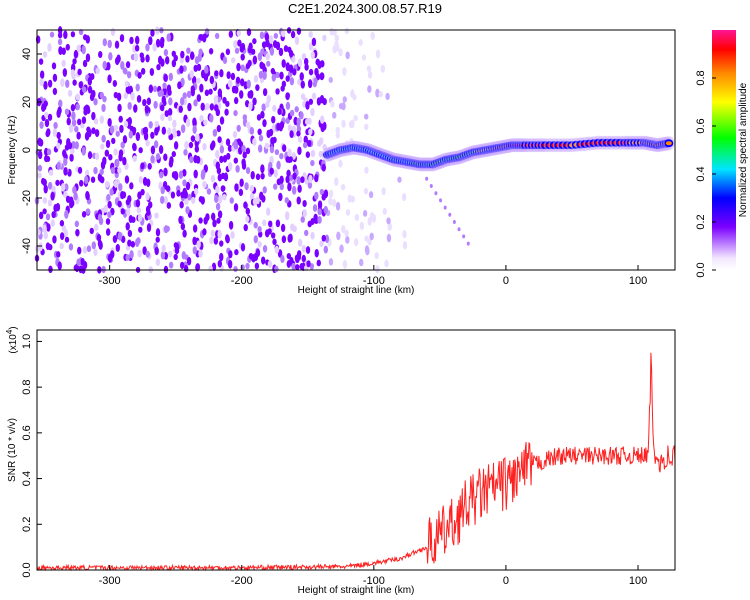 The width and height of the screenshot is (750, 600). Describe the element at coordinates (356, 290) in the screenshot. I see `spectrogram-x-label: Height of straight line (km)` at that location.